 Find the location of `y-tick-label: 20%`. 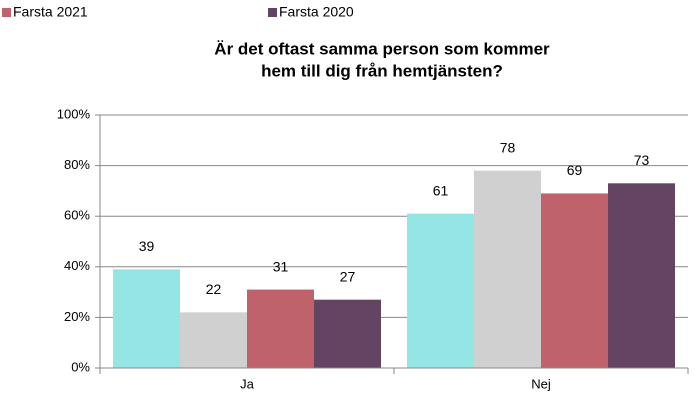

y-tick-label: 20% is located at coordinates (77, 316).